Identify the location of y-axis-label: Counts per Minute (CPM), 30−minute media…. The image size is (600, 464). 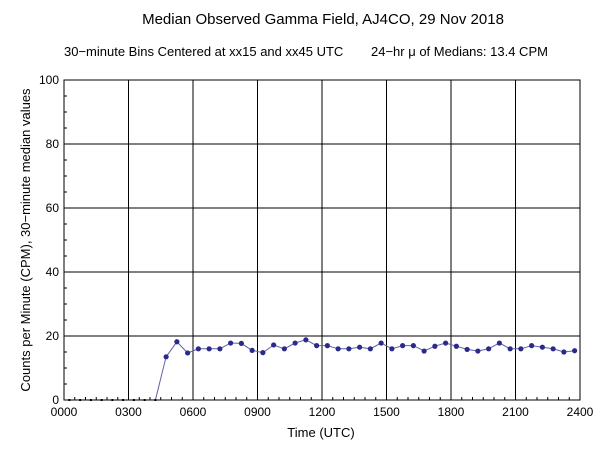
(25, 240).